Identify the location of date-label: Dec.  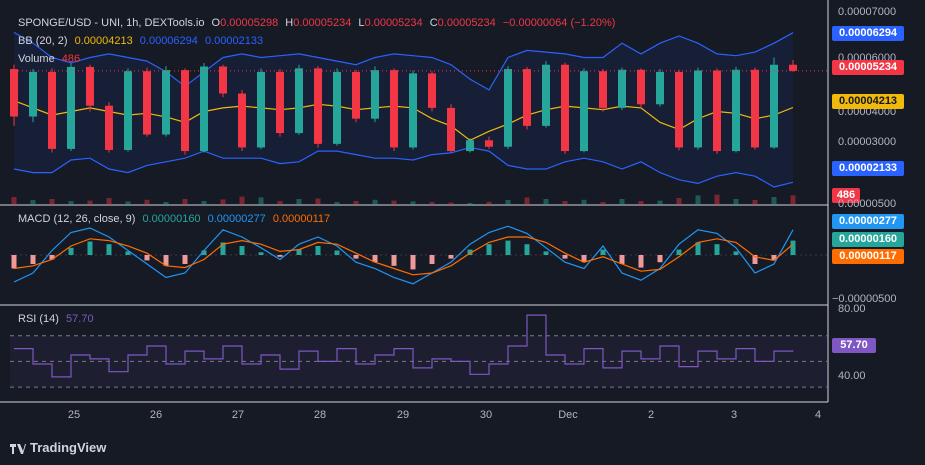
(568, 415).